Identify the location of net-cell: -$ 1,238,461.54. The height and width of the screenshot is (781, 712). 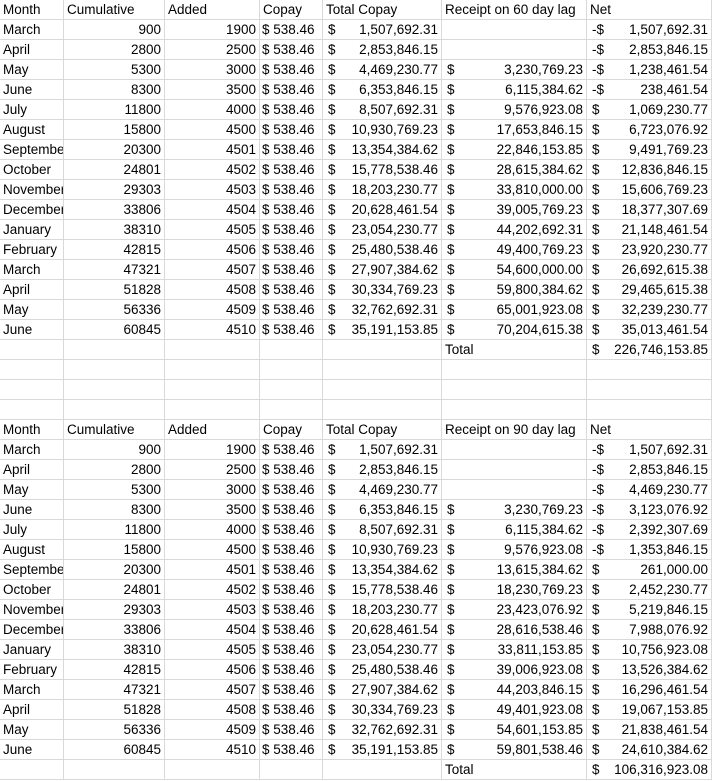
(649, 70).